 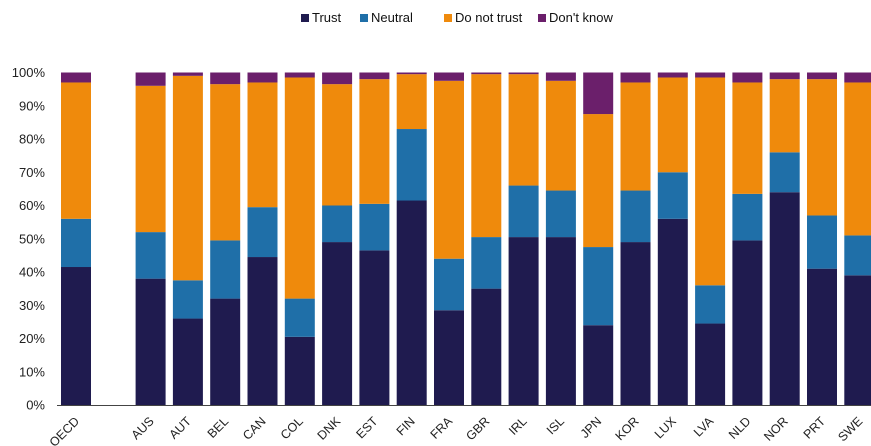 What do you see at coordinates (635, 77) in the screenshot?
I see `bar-don-t-know-kor` at bounding box center [635, 77].